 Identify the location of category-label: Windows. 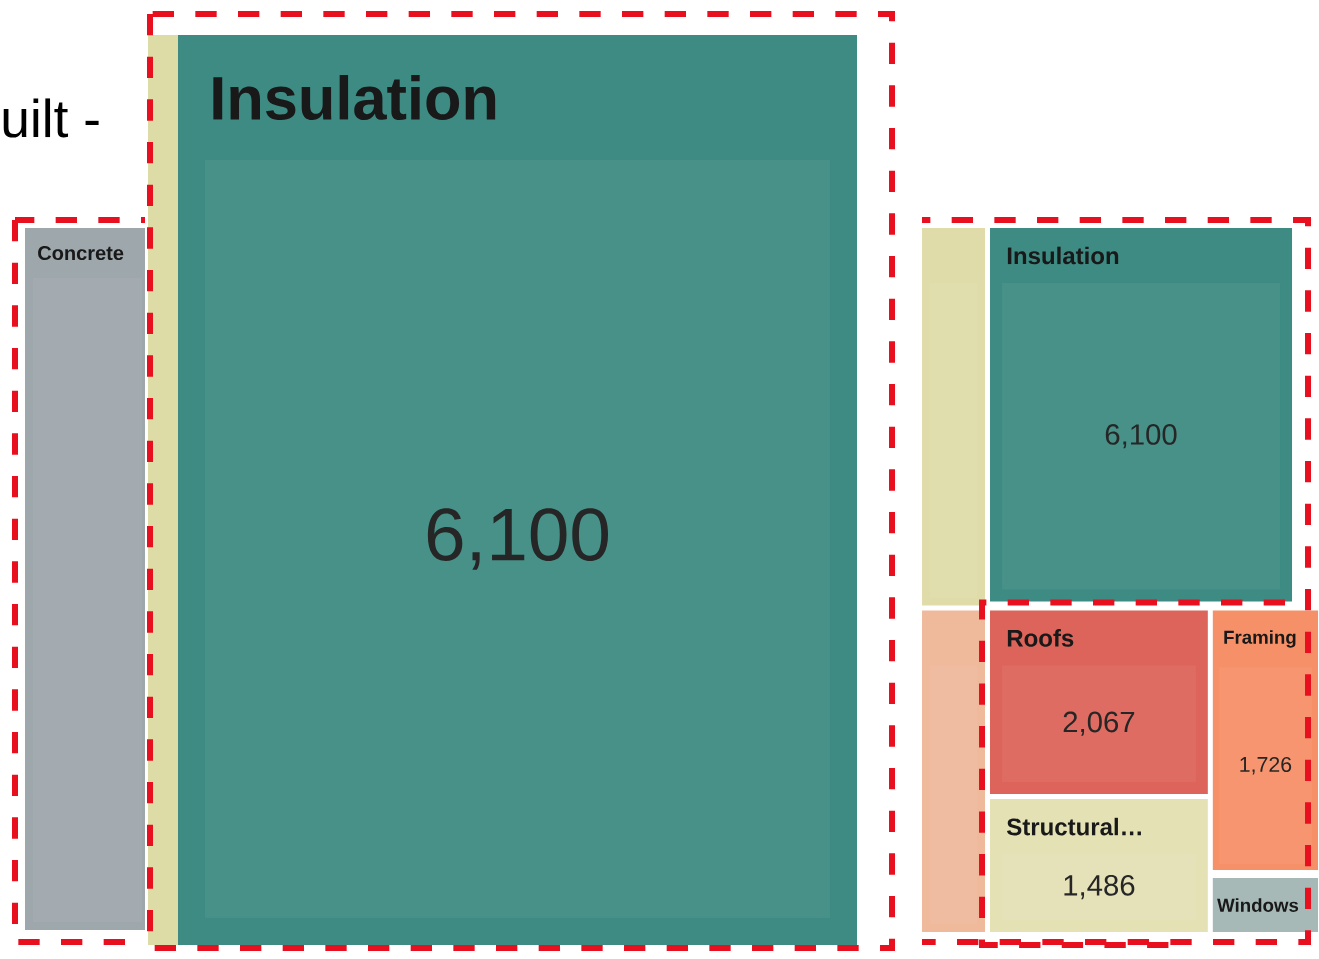
(1258, 905).